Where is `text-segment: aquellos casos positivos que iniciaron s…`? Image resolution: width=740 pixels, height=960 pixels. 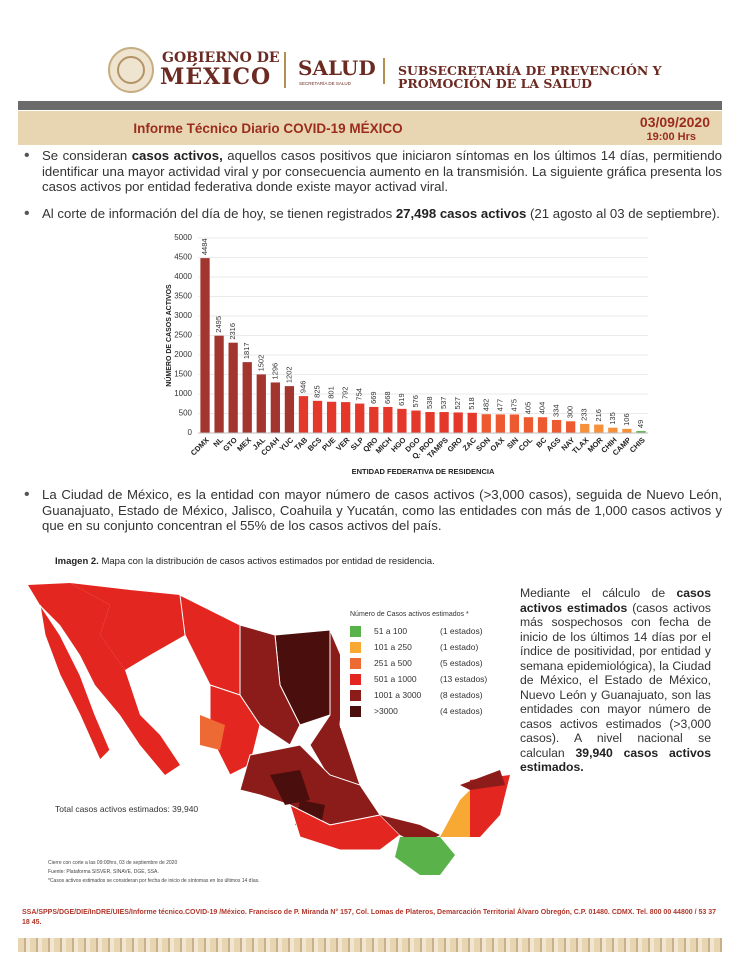
text-segment: aquellos casos positivos que iniciaron s… is located at coordinates (382, 171).